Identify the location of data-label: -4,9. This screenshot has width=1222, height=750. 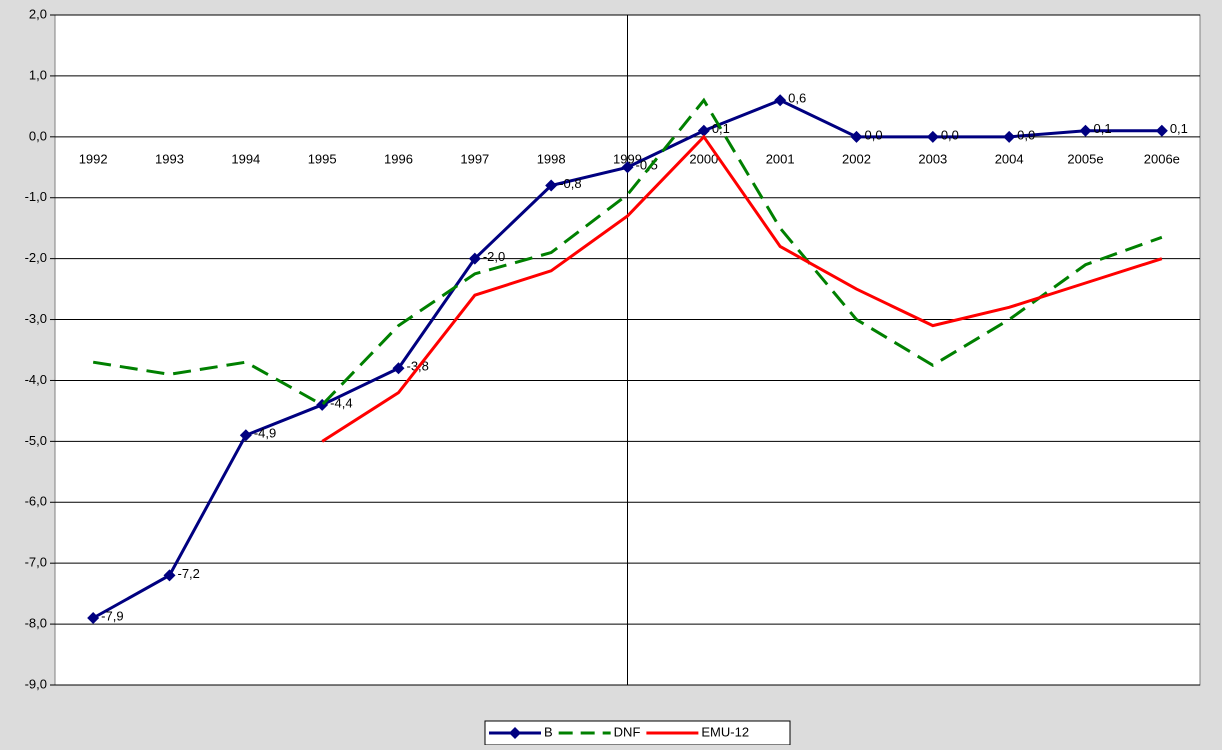
(265, 433).